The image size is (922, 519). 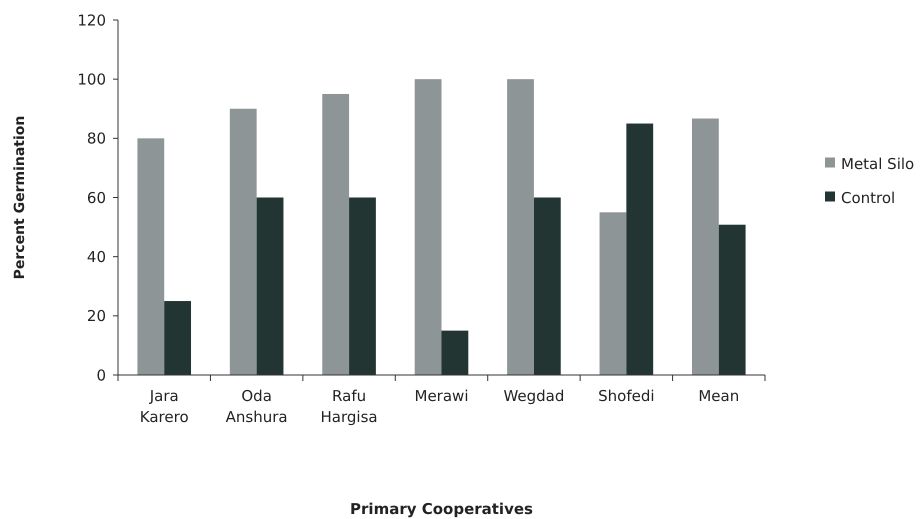 What do you see at coordinates (96, 139) in the screenshot?
I see `y-tick-label: 80` at bounding box center [96, 139].